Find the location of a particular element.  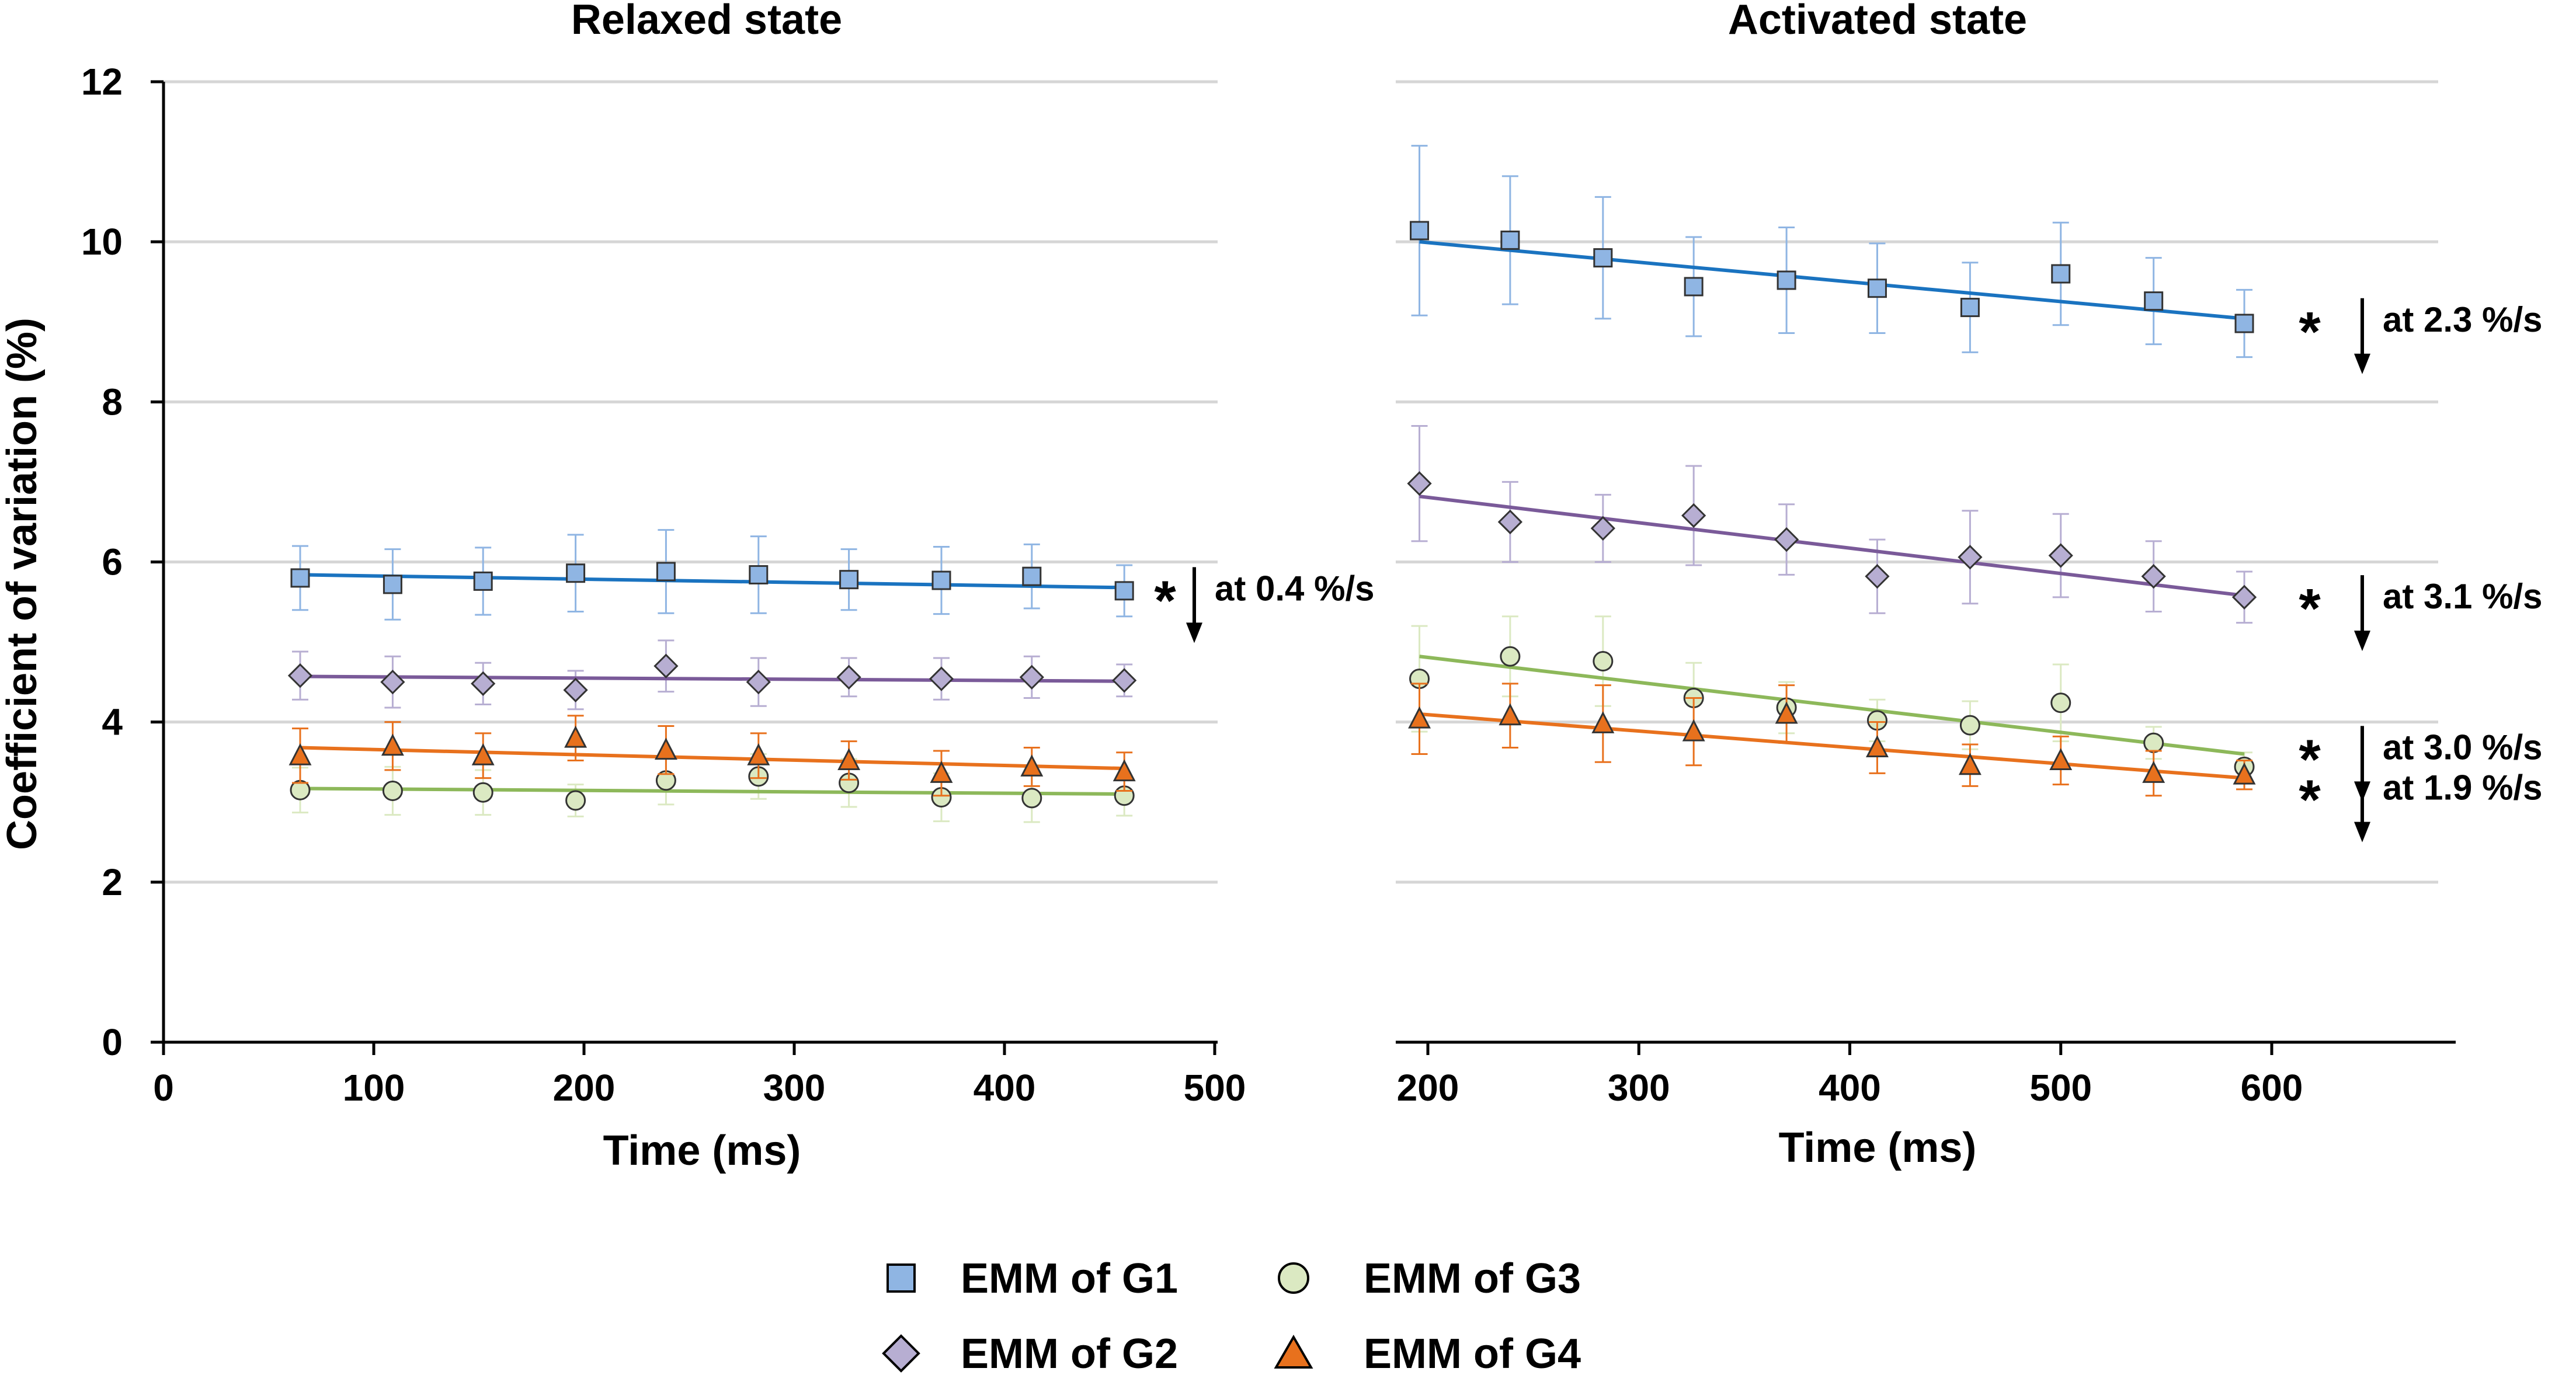

right-trendline-g3 is located at coordinates (1832, 705).